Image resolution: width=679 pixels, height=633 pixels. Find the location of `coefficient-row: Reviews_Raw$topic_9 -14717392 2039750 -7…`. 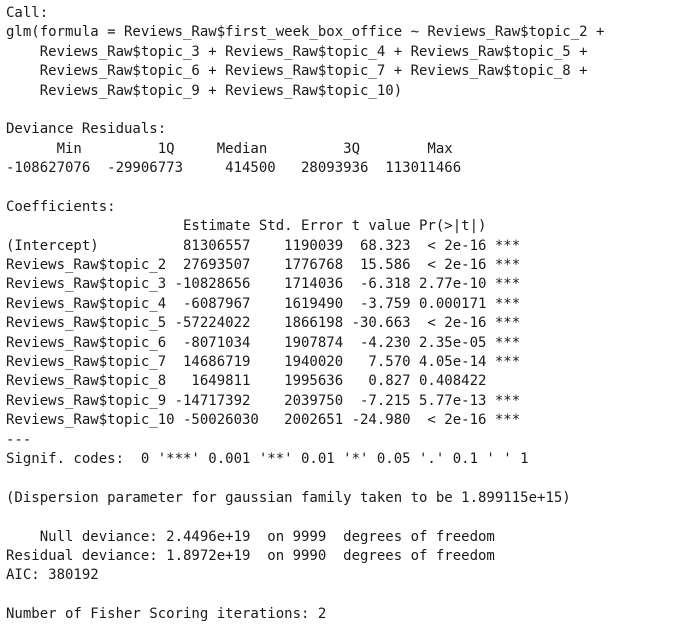

coefficient-row: Reviews_Raw$topic_9 -14717392 2039750 -7… is located at coordinates (263, 400).